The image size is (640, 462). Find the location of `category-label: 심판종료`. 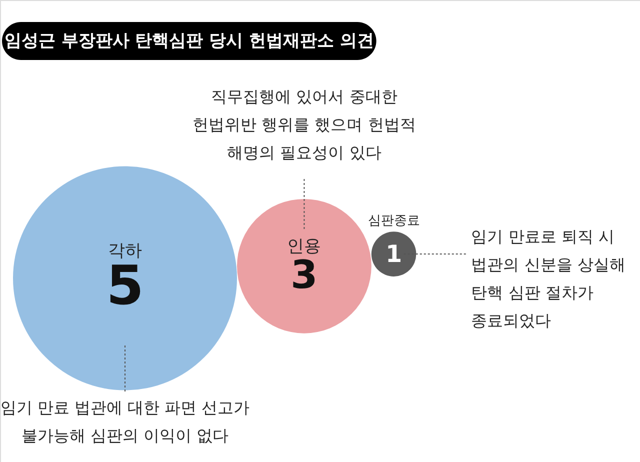

category-label: 심판종료 is located at coordinates (394, 221).